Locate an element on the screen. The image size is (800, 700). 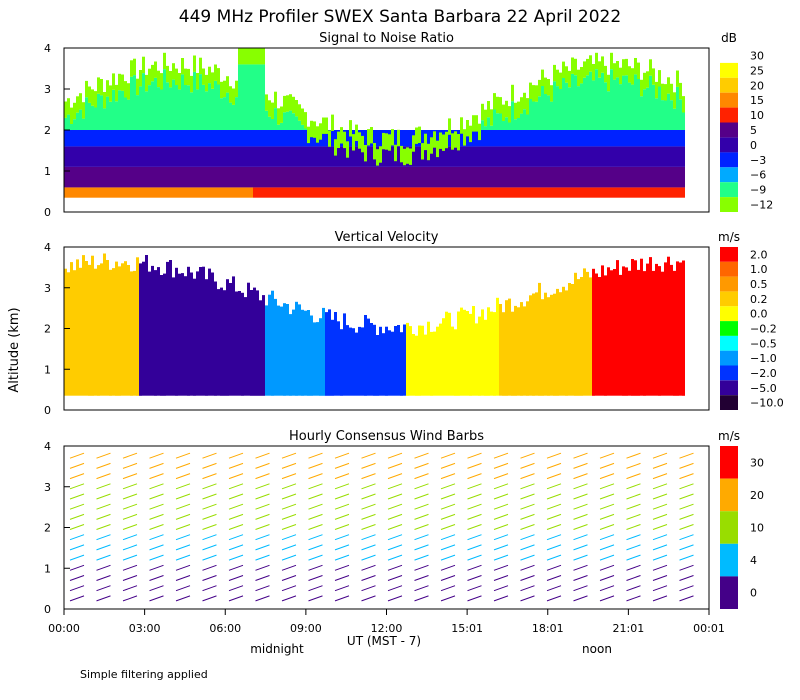
colorbar-label: −0.5 is located at coordinates (763, 343).